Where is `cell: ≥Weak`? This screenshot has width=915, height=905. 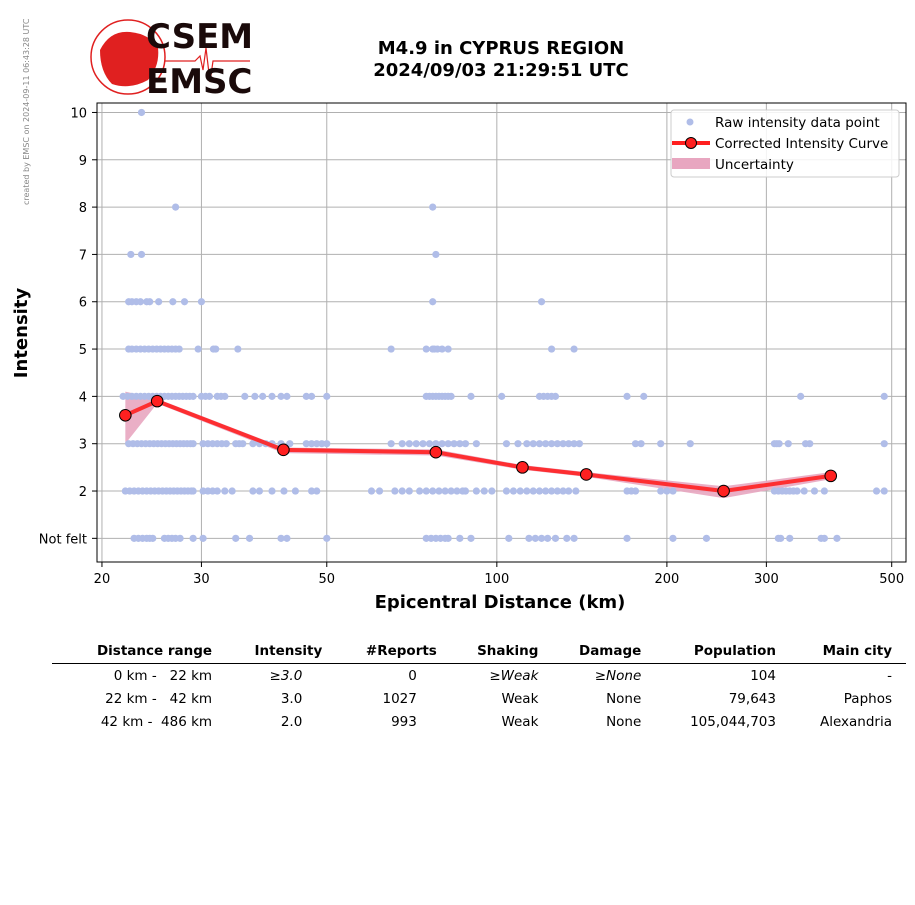 cell: ≥Weak is located at coordinates (514, 676).